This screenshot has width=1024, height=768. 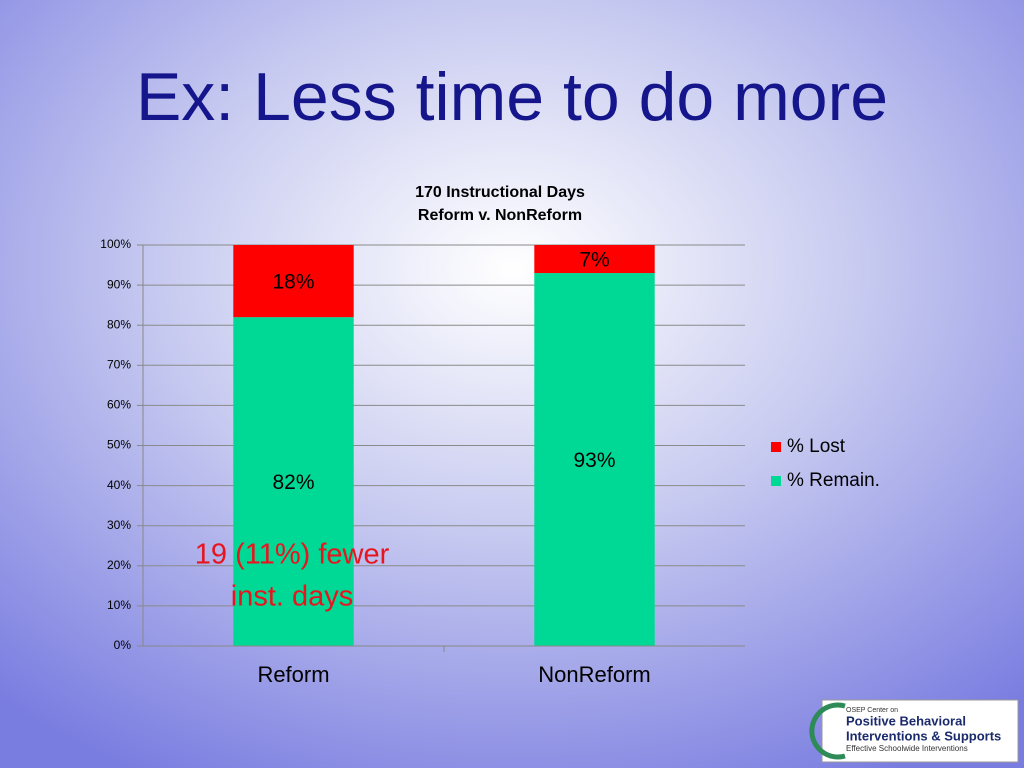 I want to click on chart-title: Reform v. NonReform, so click(x=500, y=215).